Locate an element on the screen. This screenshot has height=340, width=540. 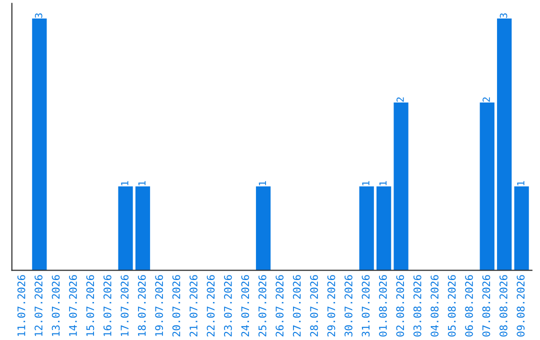
x-tick-label: 16.07.2026 is located at coordinates (107, 305).